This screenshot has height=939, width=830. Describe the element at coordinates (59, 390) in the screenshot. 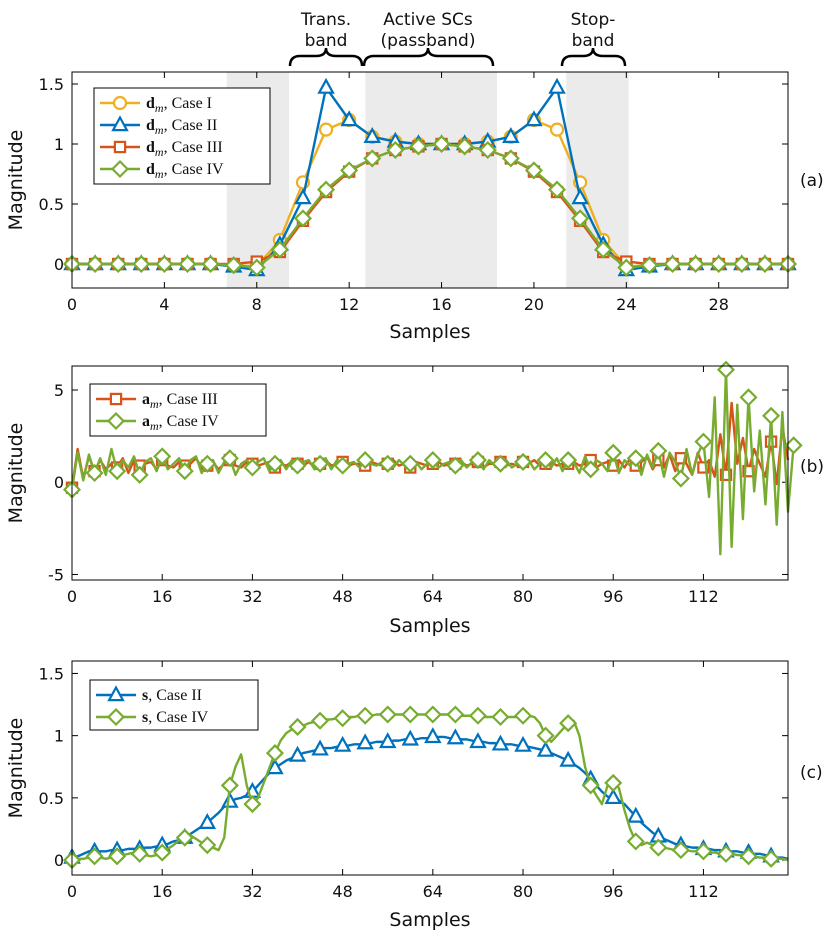

I see `y-tick-label: 5` at that location.